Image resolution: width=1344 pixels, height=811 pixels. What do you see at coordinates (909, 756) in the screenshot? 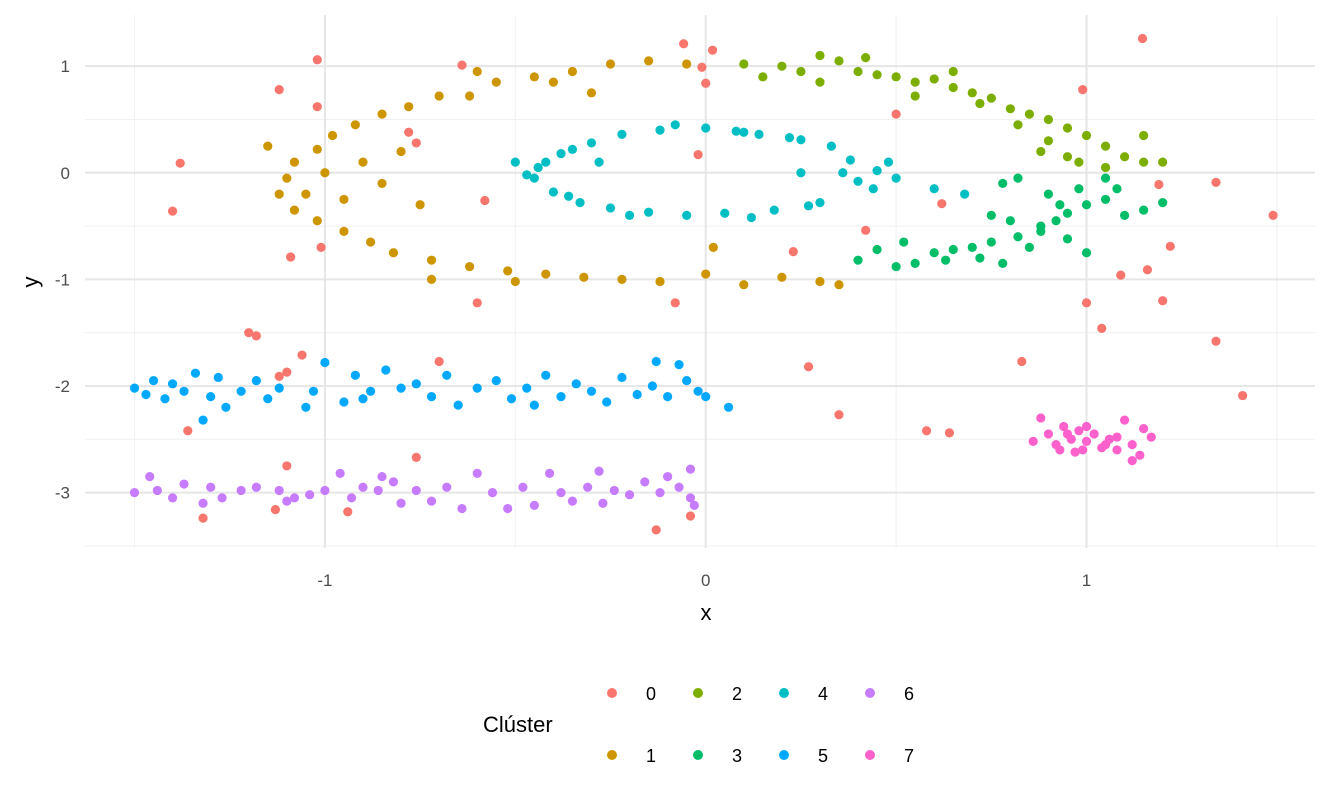
I see `legend-label: 7` at bounding box center [909, 756].